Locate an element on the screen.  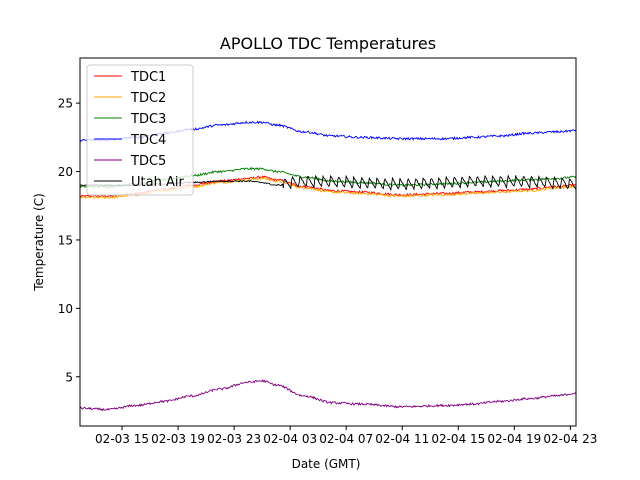
y-tick-label: 25 is located at coordinates (65, 104).